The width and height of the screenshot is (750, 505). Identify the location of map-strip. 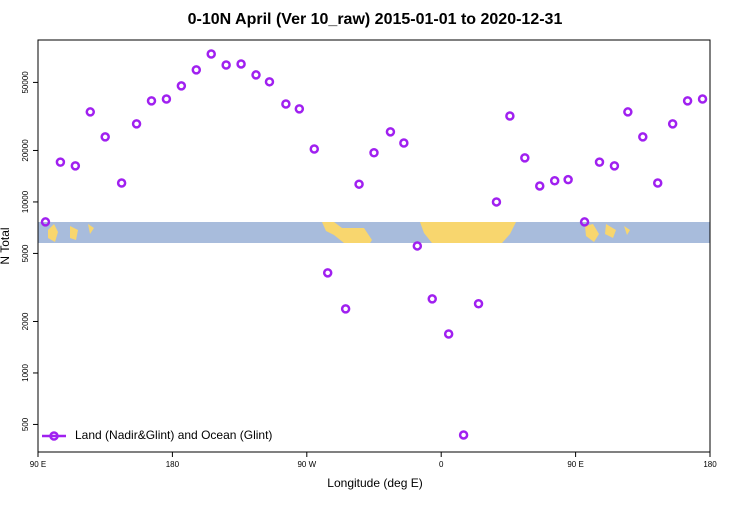
(374, 232).